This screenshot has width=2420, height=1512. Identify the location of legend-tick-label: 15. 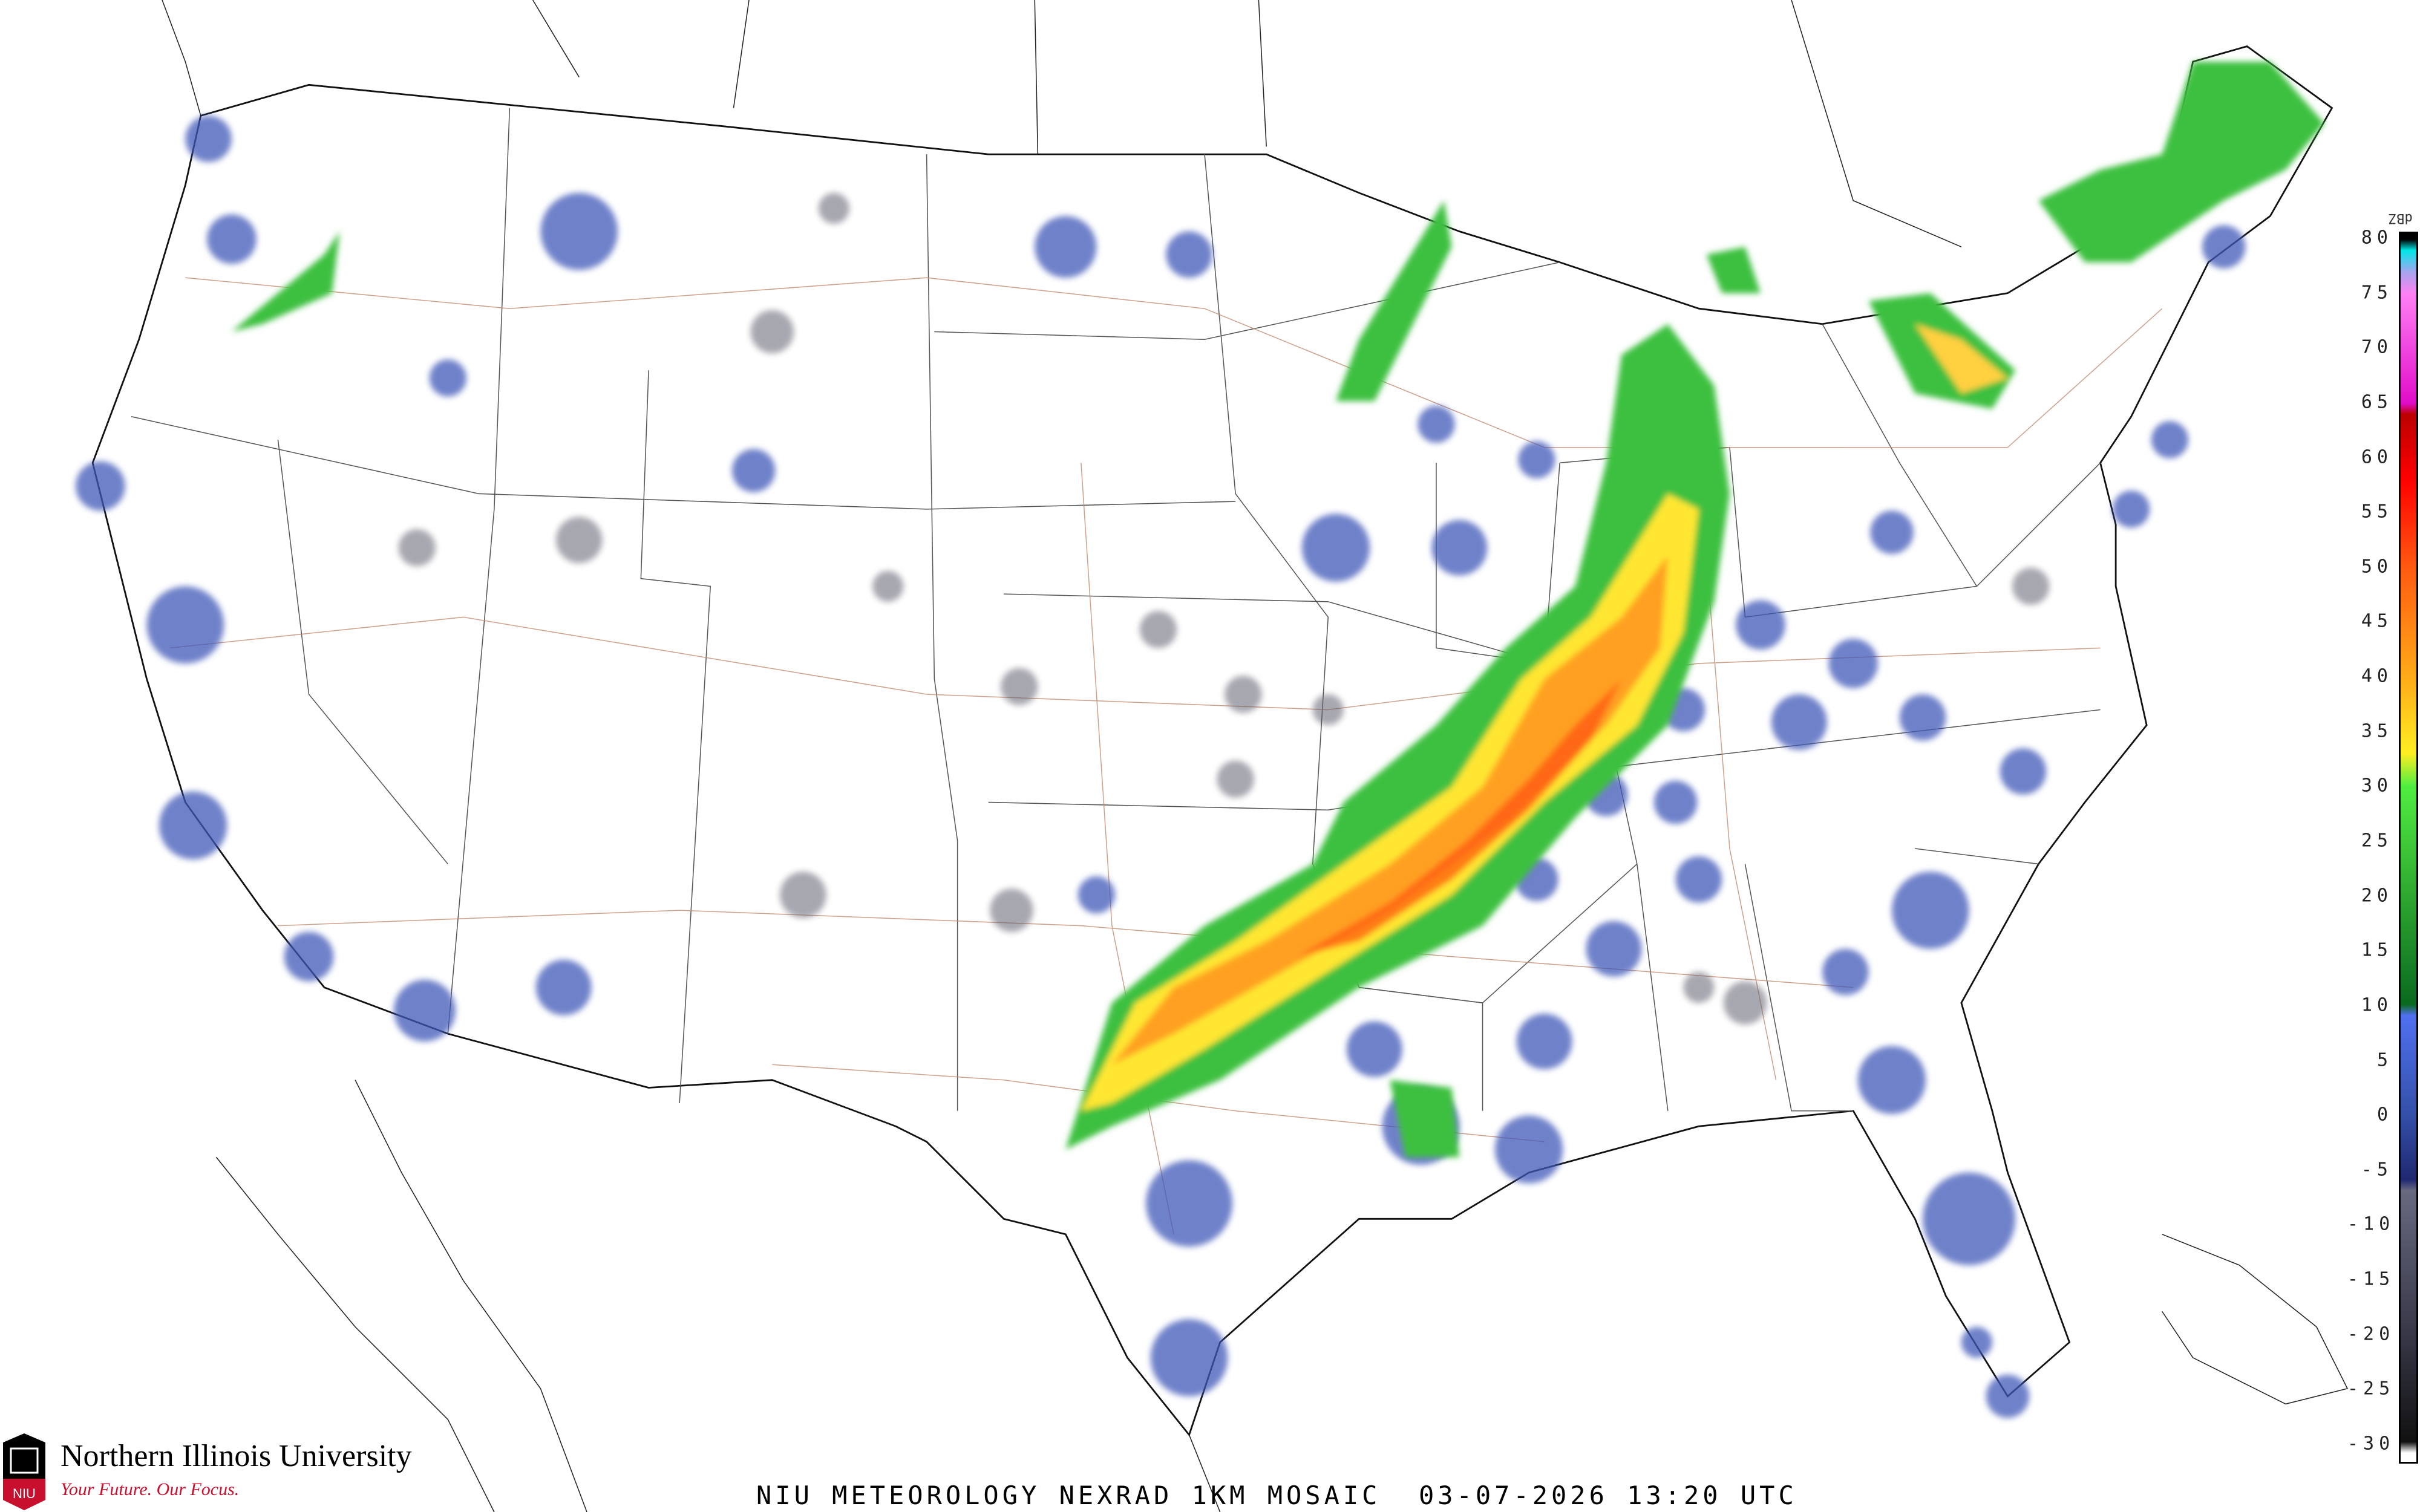
(2377, 950).